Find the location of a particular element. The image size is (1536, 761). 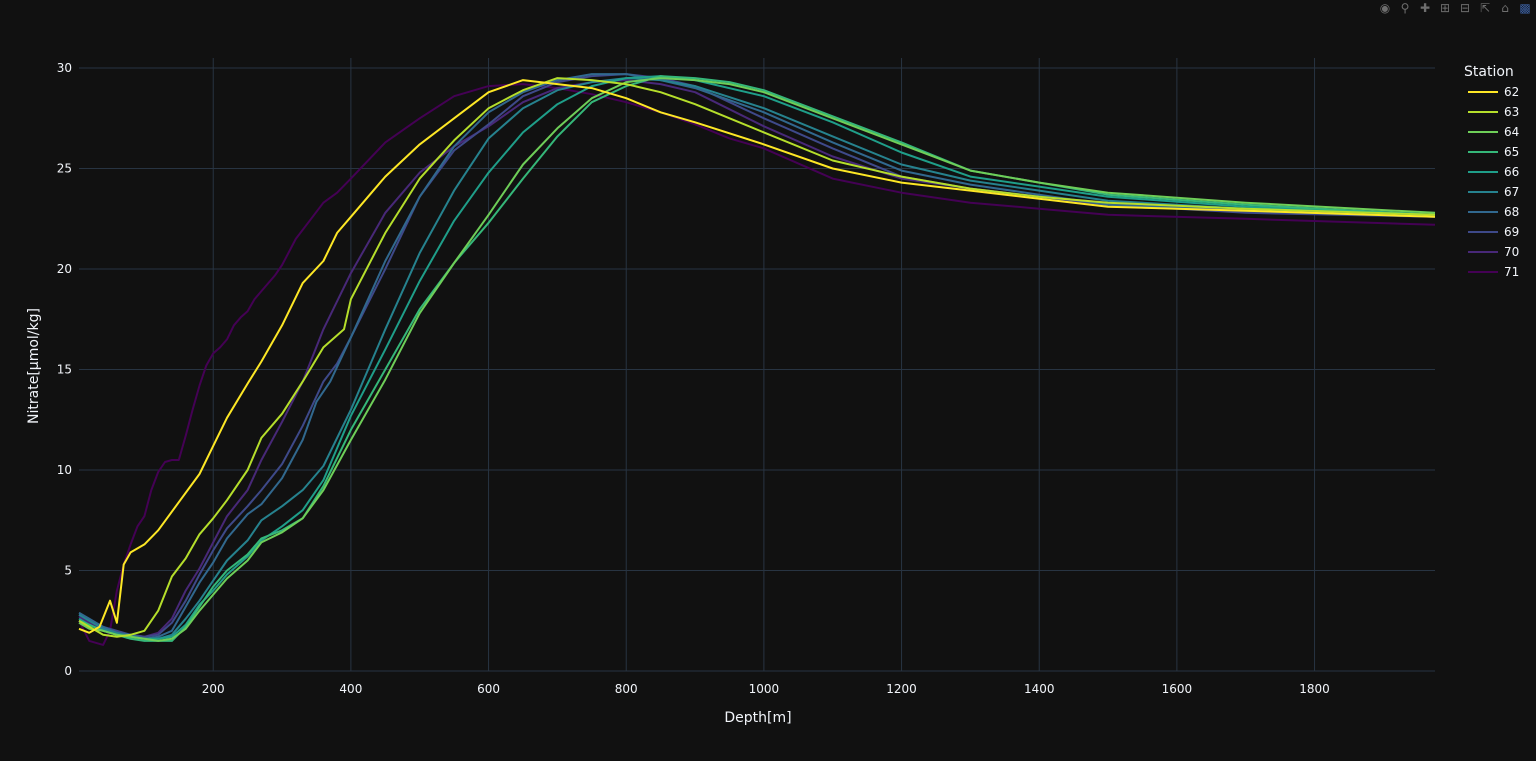

legend-label: 64 is located at coordinates (1511, 132).